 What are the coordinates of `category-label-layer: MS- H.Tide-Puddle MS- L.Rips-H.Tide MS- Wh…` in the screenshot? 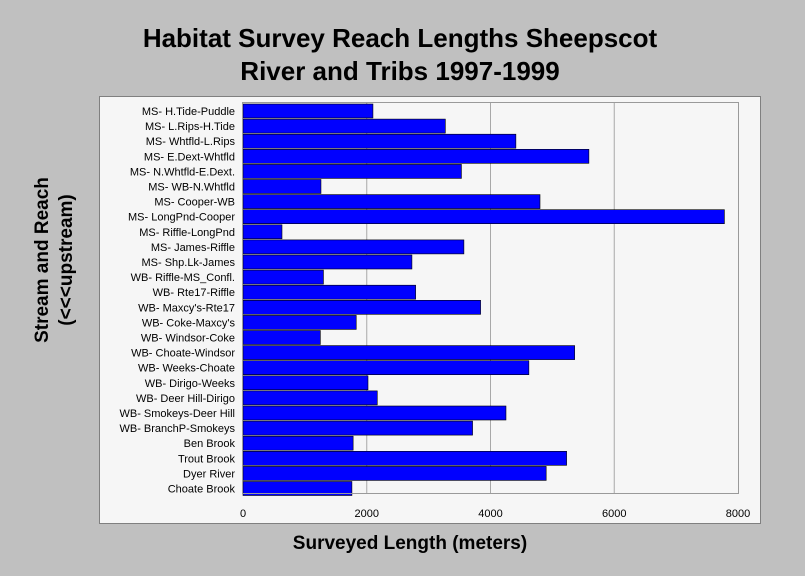 It's located at (177, 301).